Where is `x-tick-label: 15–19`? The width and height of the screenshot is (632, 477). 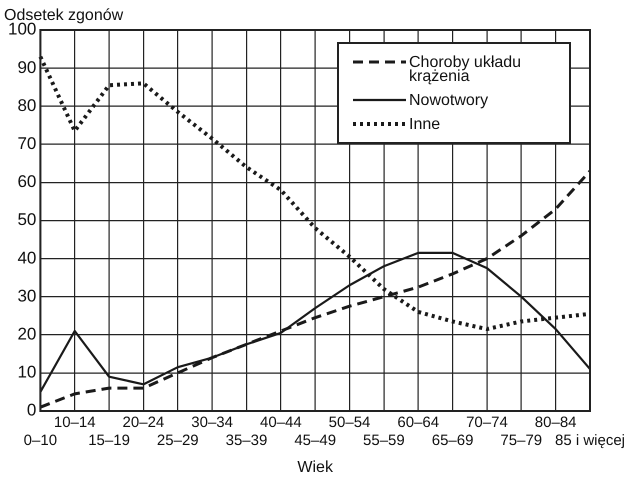
x-tick-label: 15–19 is located at coordinates (109, 441).